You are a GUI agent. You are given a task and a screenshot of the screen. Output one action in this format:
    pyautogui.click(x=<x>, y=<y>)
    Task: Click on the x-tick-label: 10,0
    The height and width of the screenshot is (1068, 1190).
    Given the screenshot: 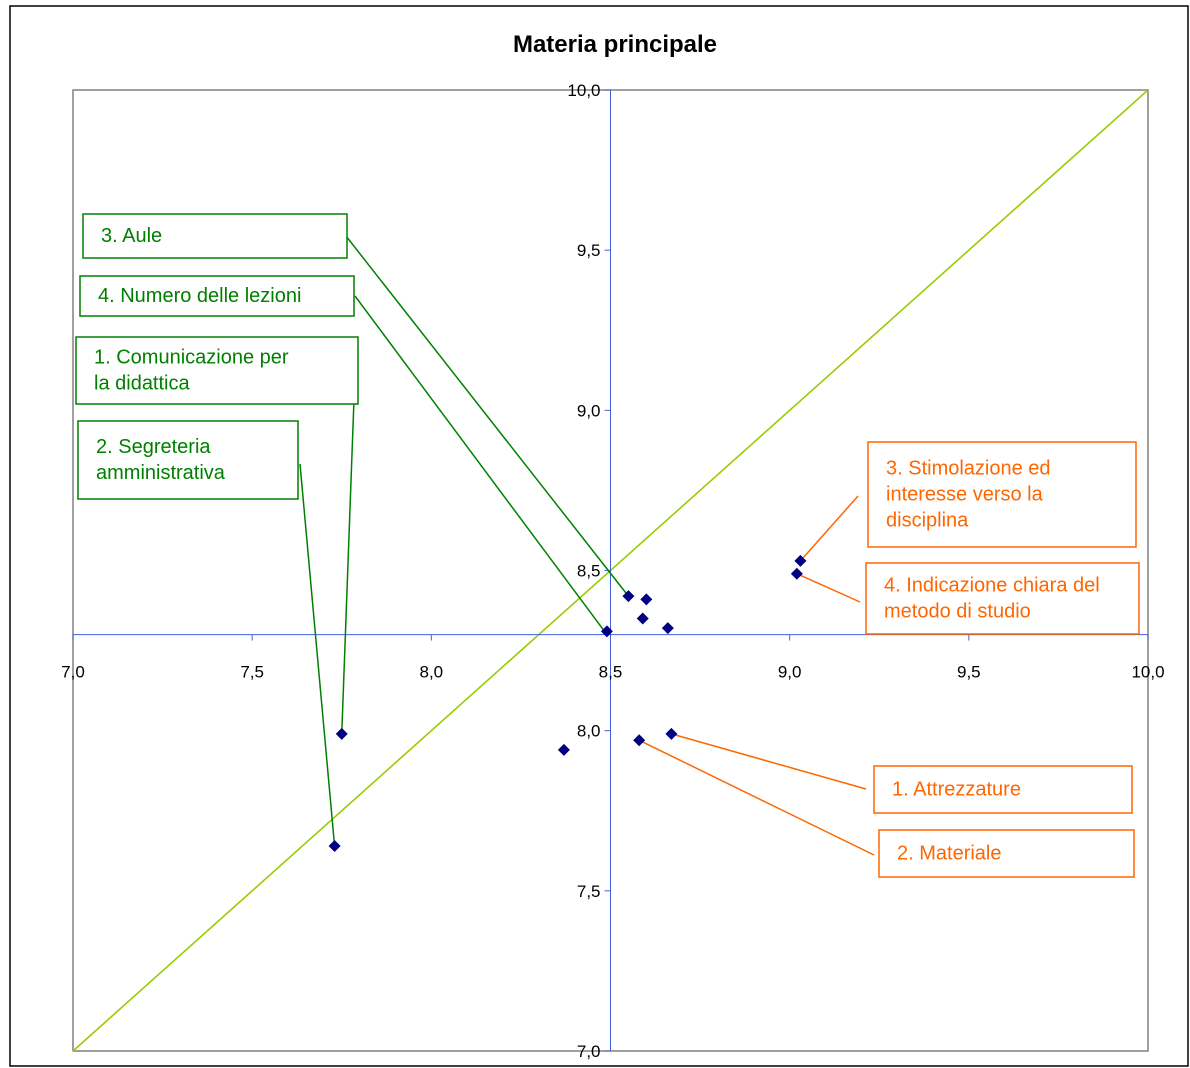 What is the action you would take?
    pyautogui.click(x=1147, y=672)
    